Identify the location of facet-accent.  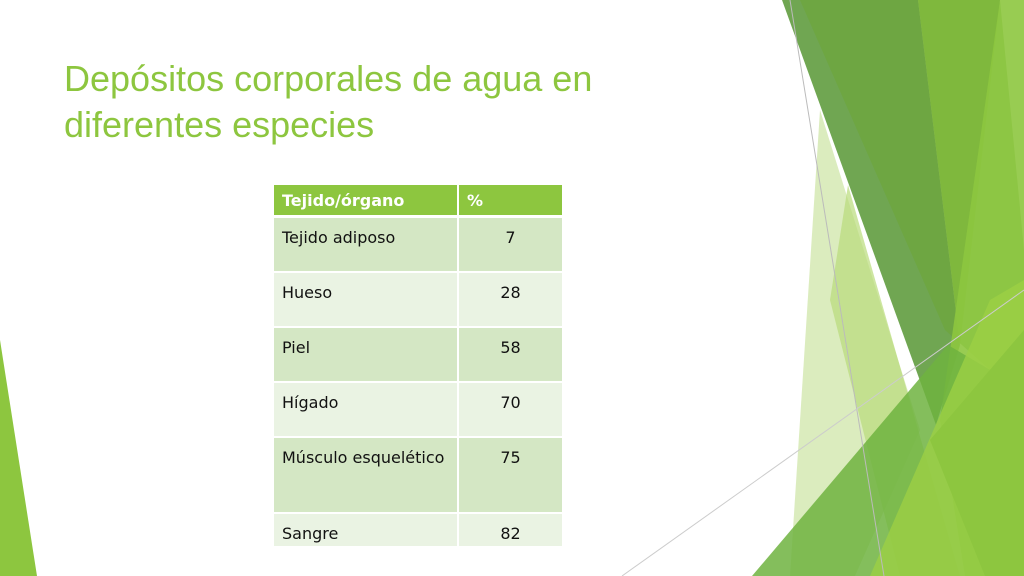
(977, 453).